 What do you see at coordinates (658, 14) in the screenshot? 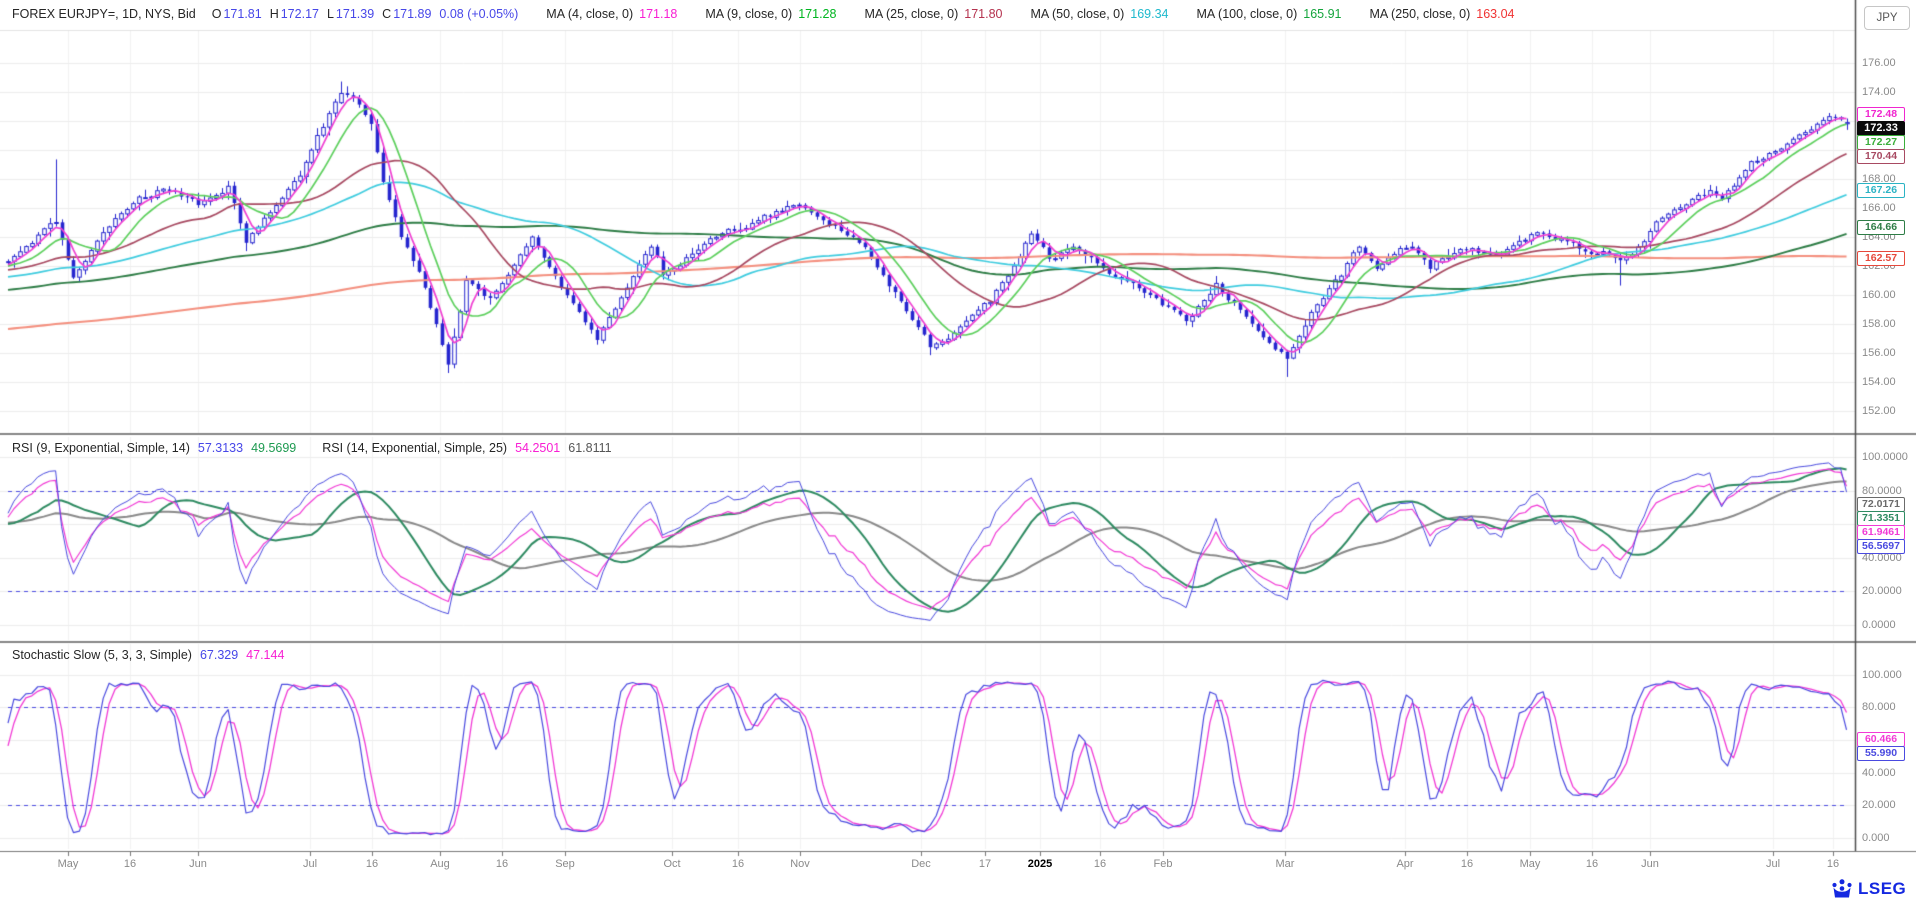
I see `legend-item: 171.18` at bounding box center [658, 14].